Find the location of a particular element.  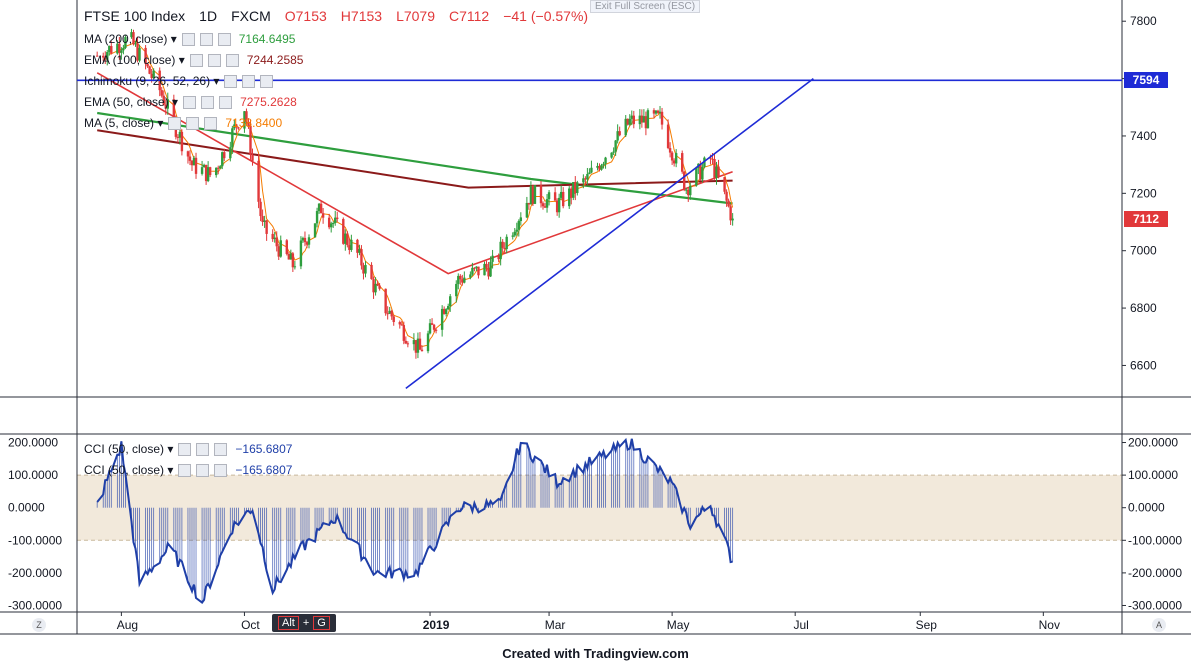

resistance-price-tag: 7594 is located at coordinates (1146, 80).